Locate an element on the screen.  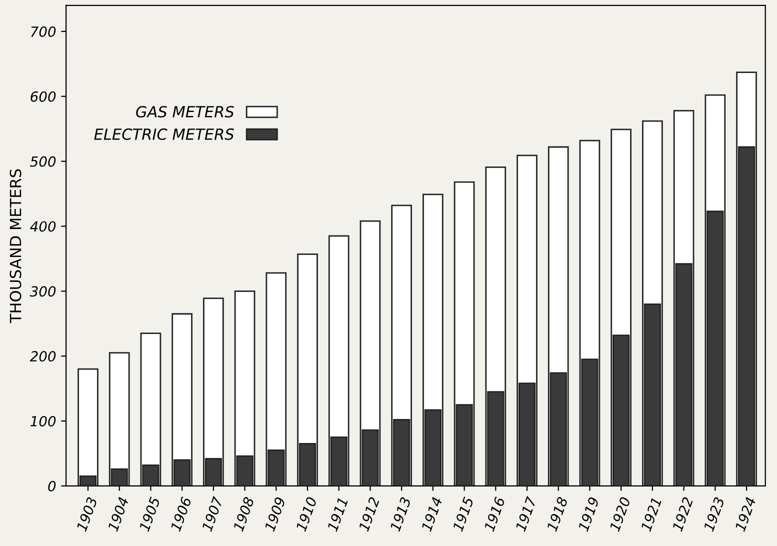
x-tick-label: 1905 is located at coordinates (149, 514).